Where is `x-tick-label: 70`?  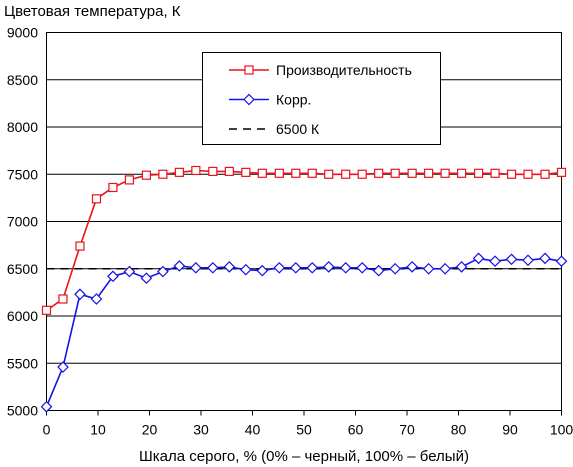
x-tick-label: 70 is located at coordinates (407, 430).